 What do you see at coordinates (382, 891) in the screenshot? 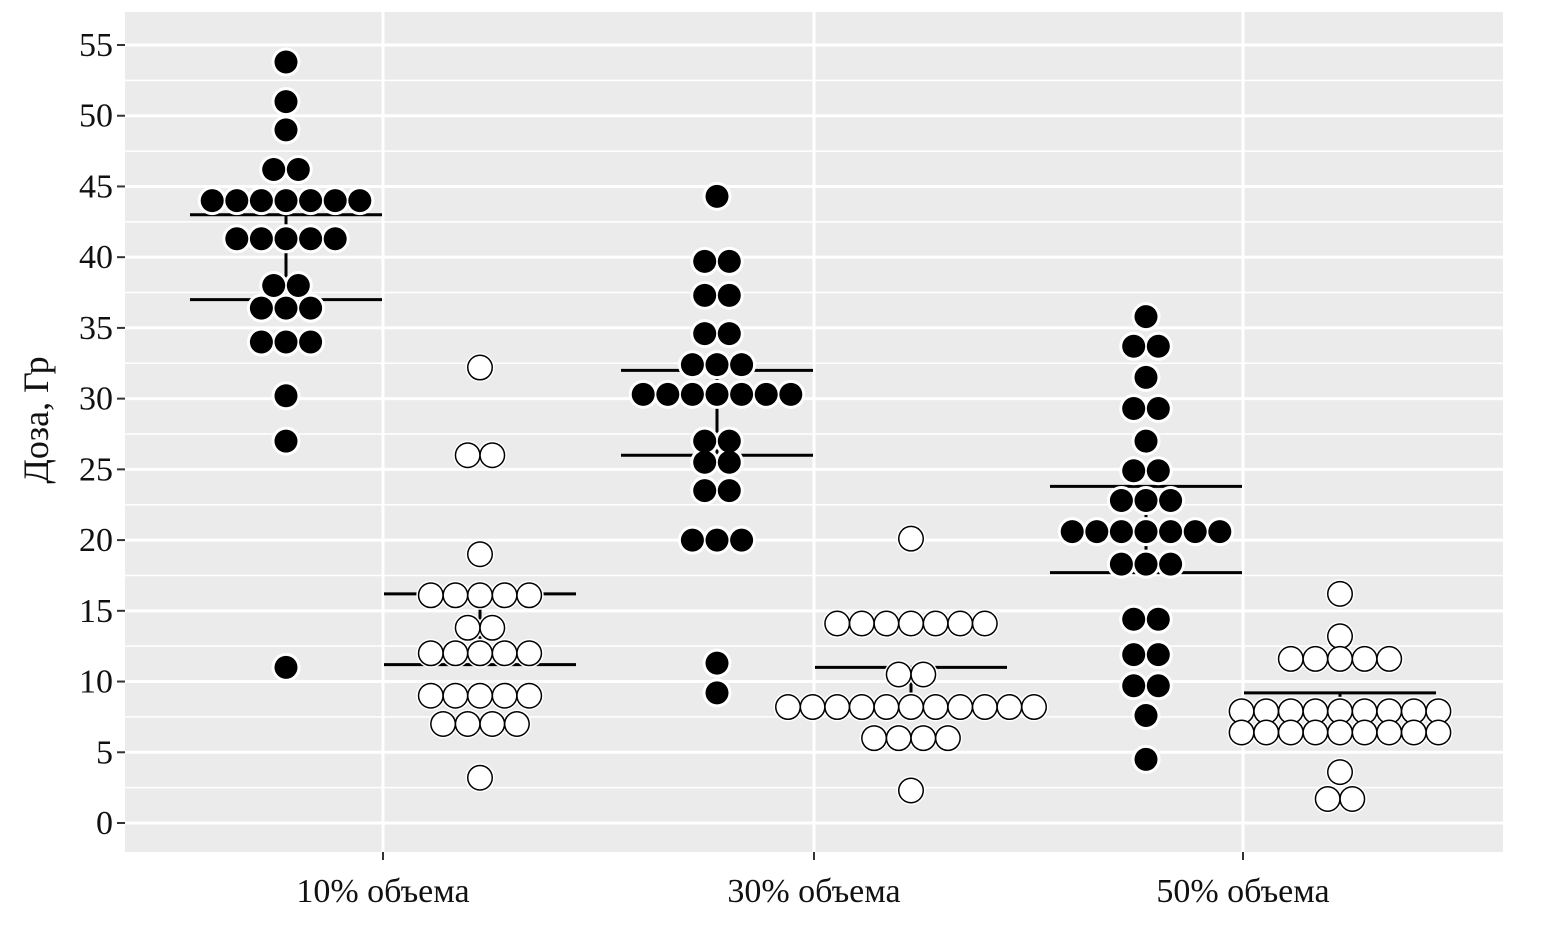
I see `x-tick-label: 10% объема` at bounding box center [382, 891].